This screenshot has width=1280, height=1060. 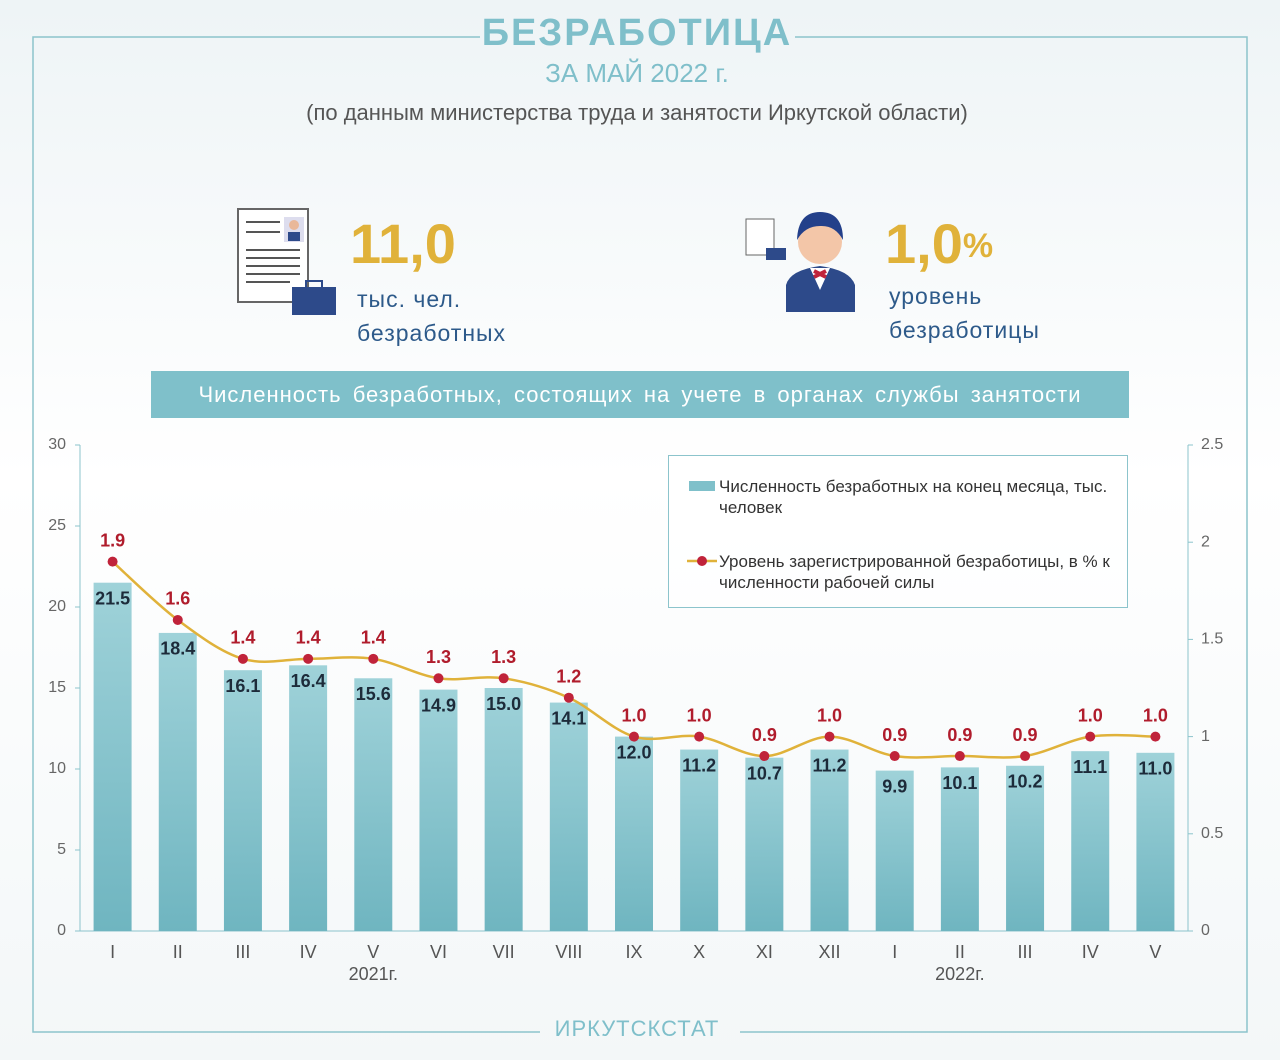 What do you see at coordinates (959, 974) in the screenshot?
I see `year-label: 2022г.` at bounding box center [959, 974].